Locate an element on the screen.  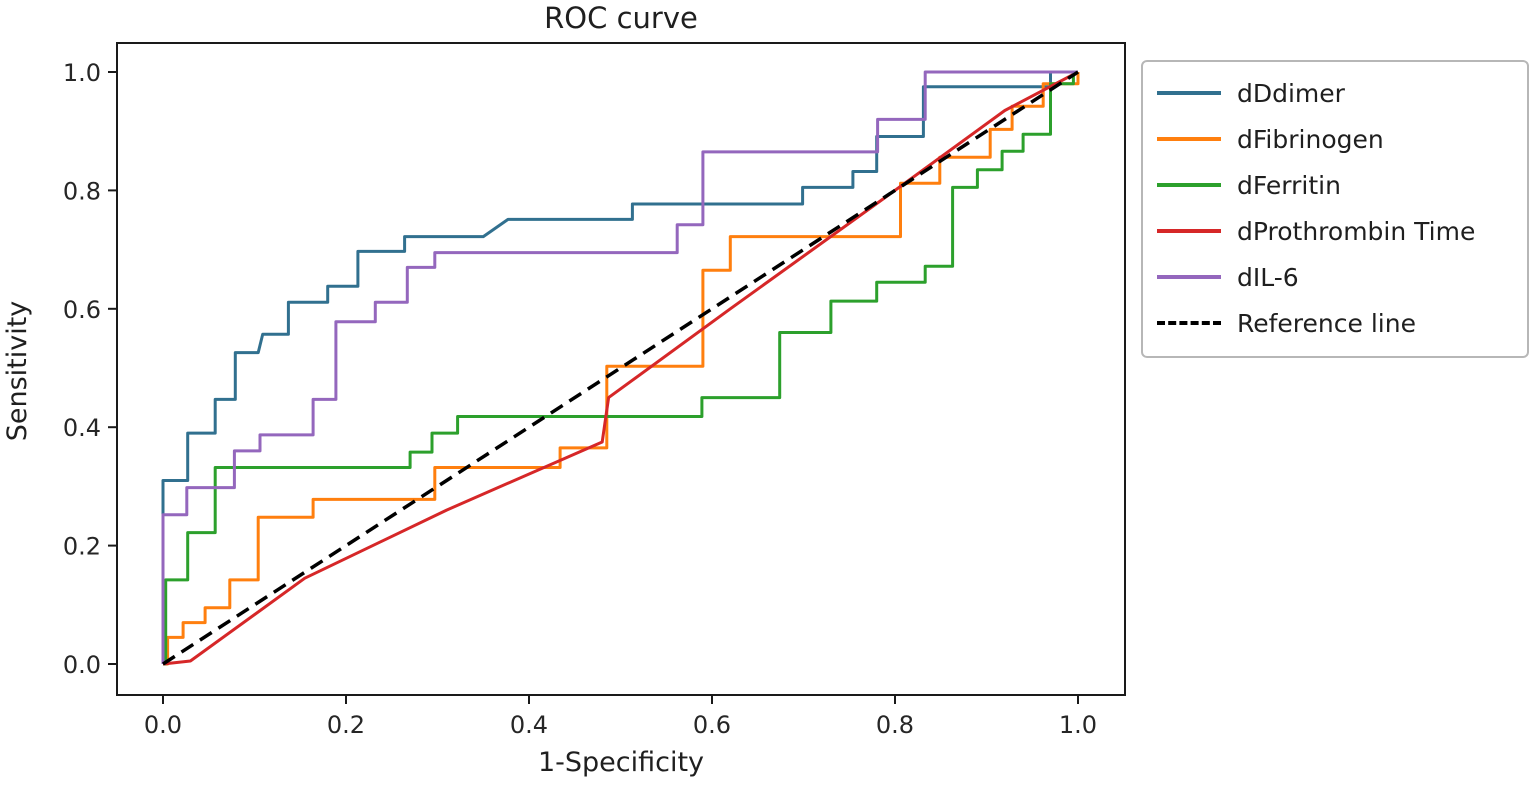
y-tick-label: 1.0 is located at coordinates (82, 73).